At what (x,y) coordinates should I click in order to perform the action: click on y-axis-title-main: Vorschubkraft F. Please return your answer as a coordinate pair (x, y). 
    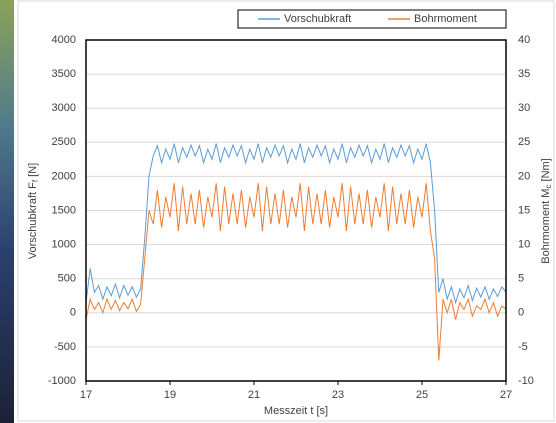
    Looking at the image, I should click on (33, 220).